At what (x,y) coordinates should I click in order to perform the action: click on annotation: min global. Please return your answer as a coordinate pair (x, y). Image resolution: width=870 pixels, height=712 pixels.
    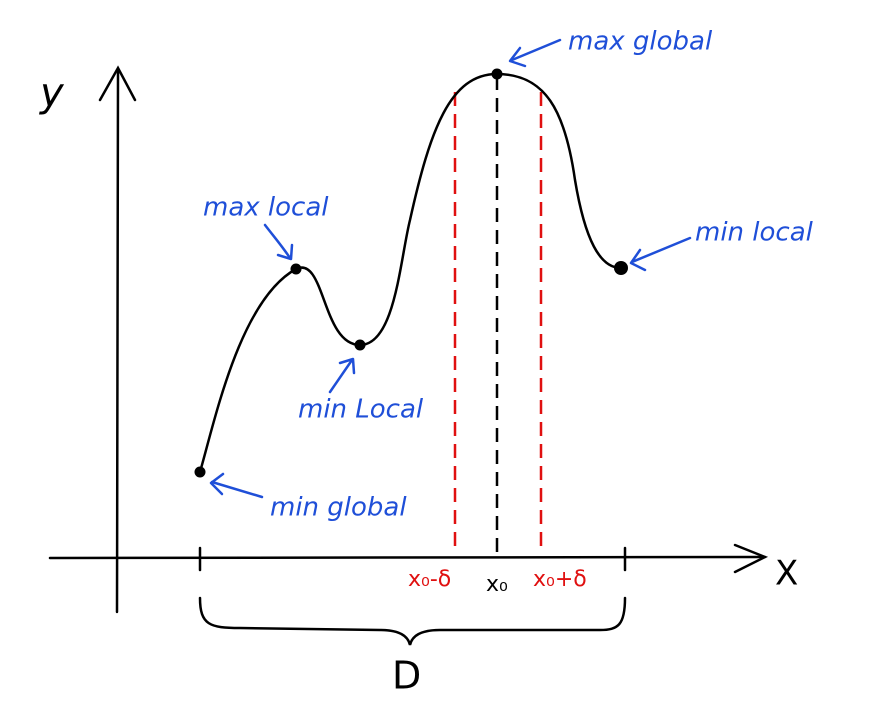
    Looking at the image, I should click on (338, 508).